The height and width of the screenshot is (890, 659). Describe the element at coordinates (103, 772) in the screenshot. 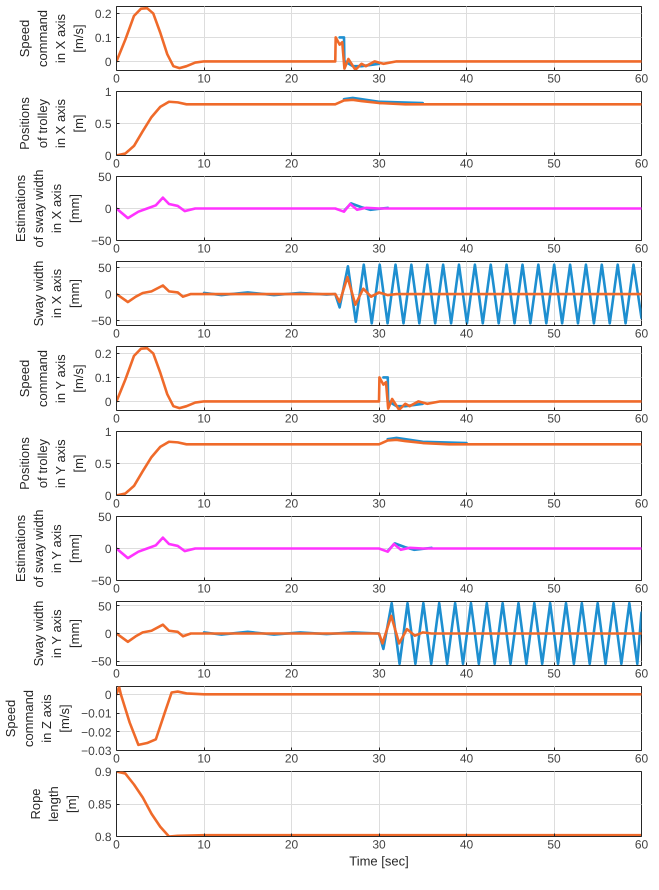

I see `y-tick-label: 0.9` at that location.